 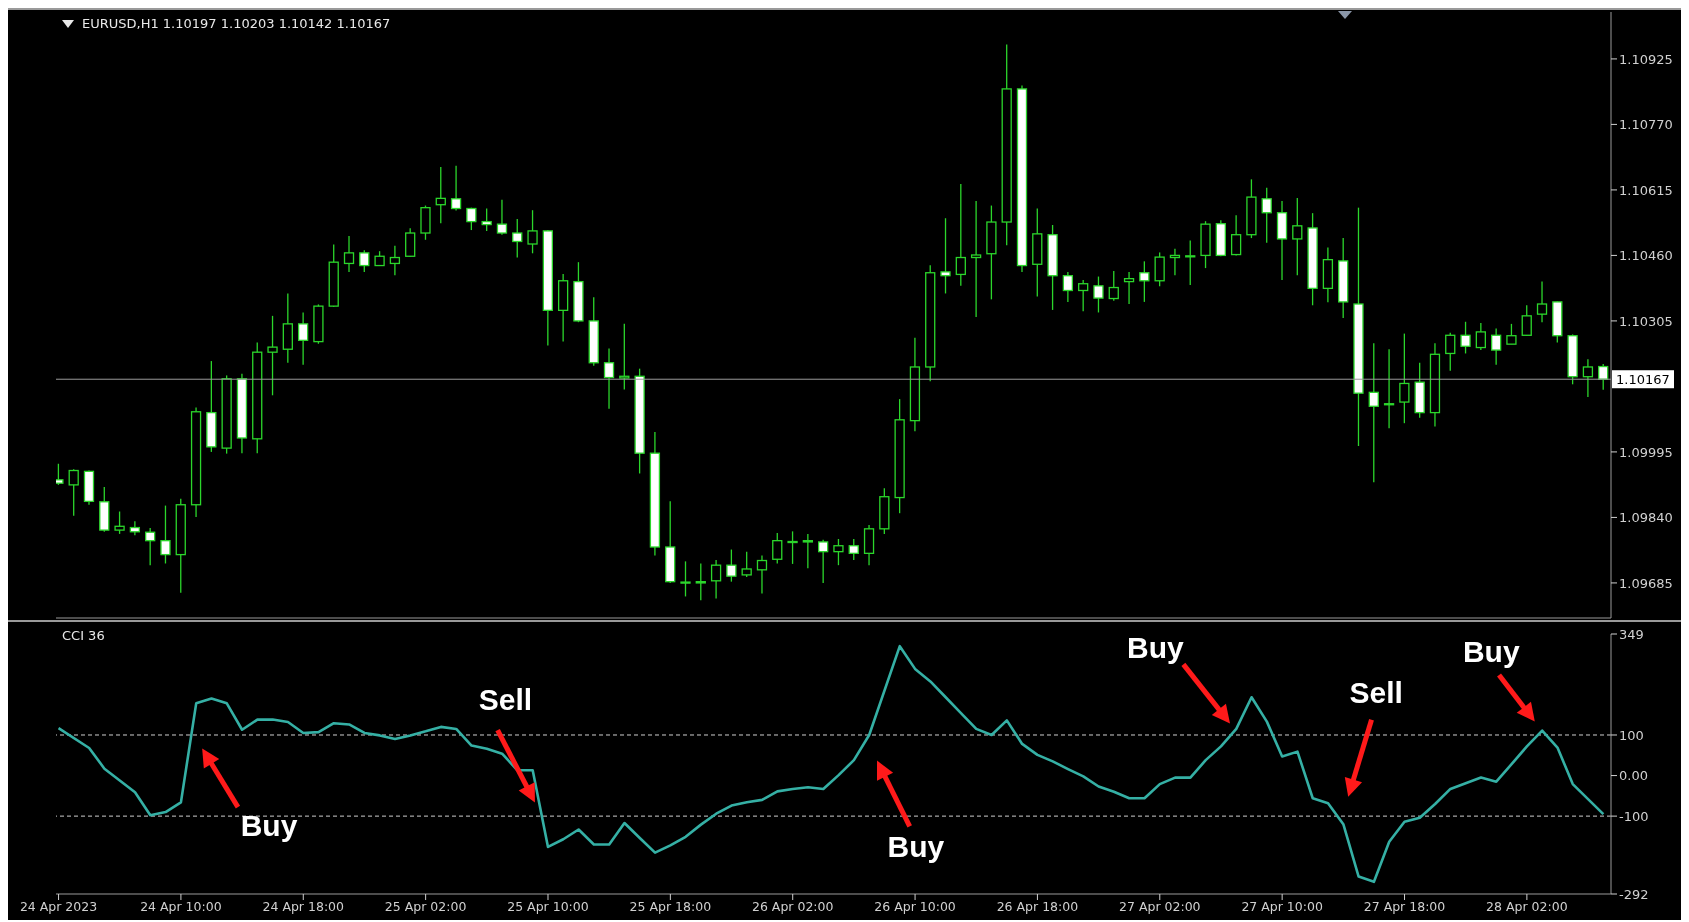 I want to click on x-tick-label: 24 Apr 2023, so click(x=58, y=906).